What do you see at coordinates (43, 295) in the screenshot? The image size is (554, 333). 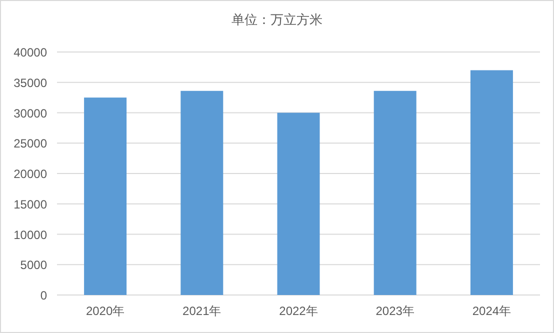 I see `ytick: 0` at bounding box center [43, 295].